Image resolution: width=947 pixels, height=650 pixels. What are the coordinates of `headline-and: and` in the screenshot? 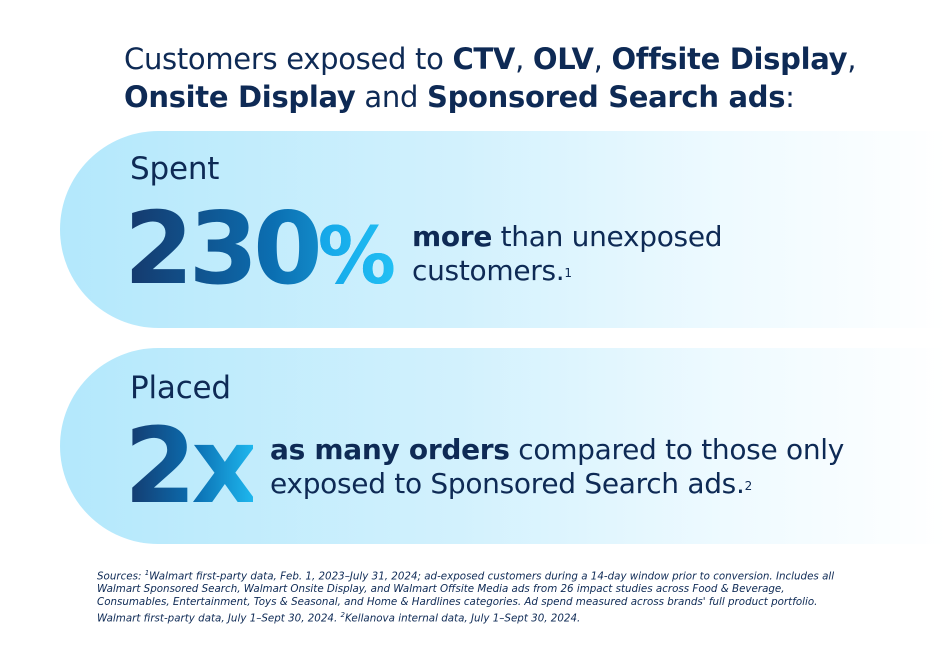 It's located at (391, 97).